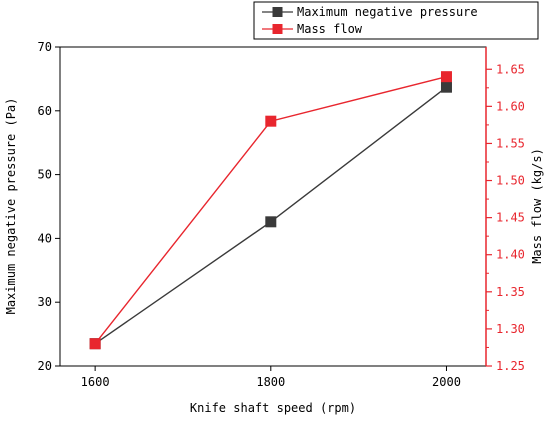  Describe the element at coordinates (45, 175) in the screenshot. I see `left-tick-label: 50` at that location.